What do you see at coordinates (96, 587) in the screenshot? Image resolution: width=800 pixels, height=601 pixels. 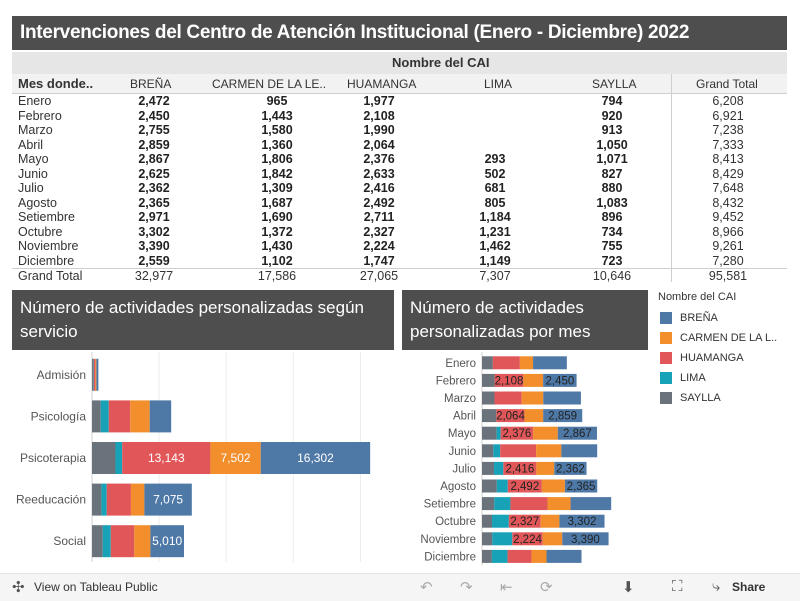 I see `view-on-tableau-link: View on Tableau Public` at bounding box center [96, 587].